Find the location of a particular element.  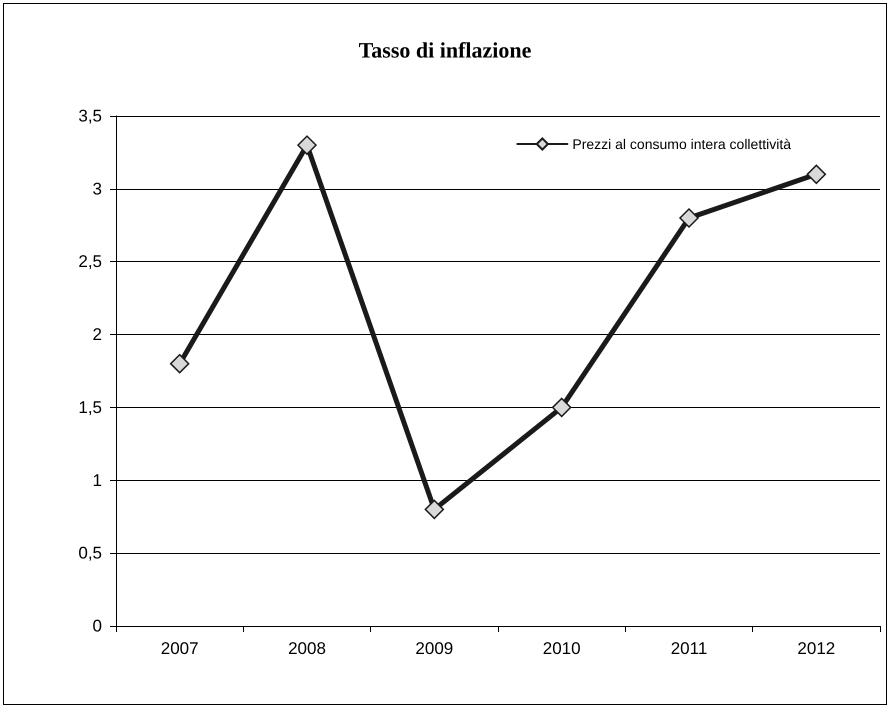

y-tick-label: 3,5 is located at coordinates (90, 116).